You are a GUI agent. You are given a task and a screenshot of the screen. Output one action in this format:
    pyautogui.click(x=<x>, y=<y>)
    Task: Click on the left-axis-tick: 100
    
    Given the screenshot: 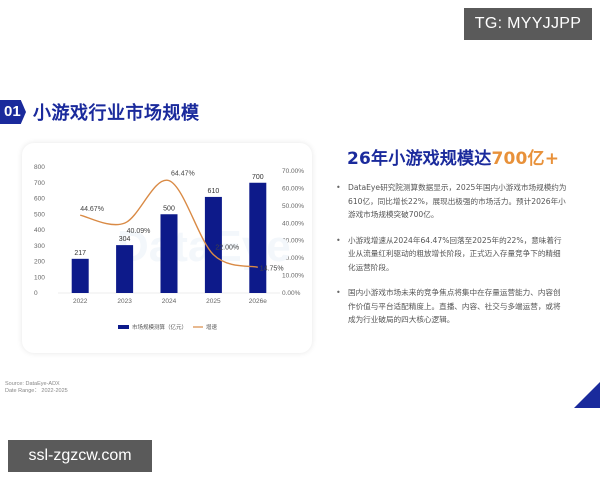 What is the action you would take?
    pyautogui.click(x=39, y=277)
    